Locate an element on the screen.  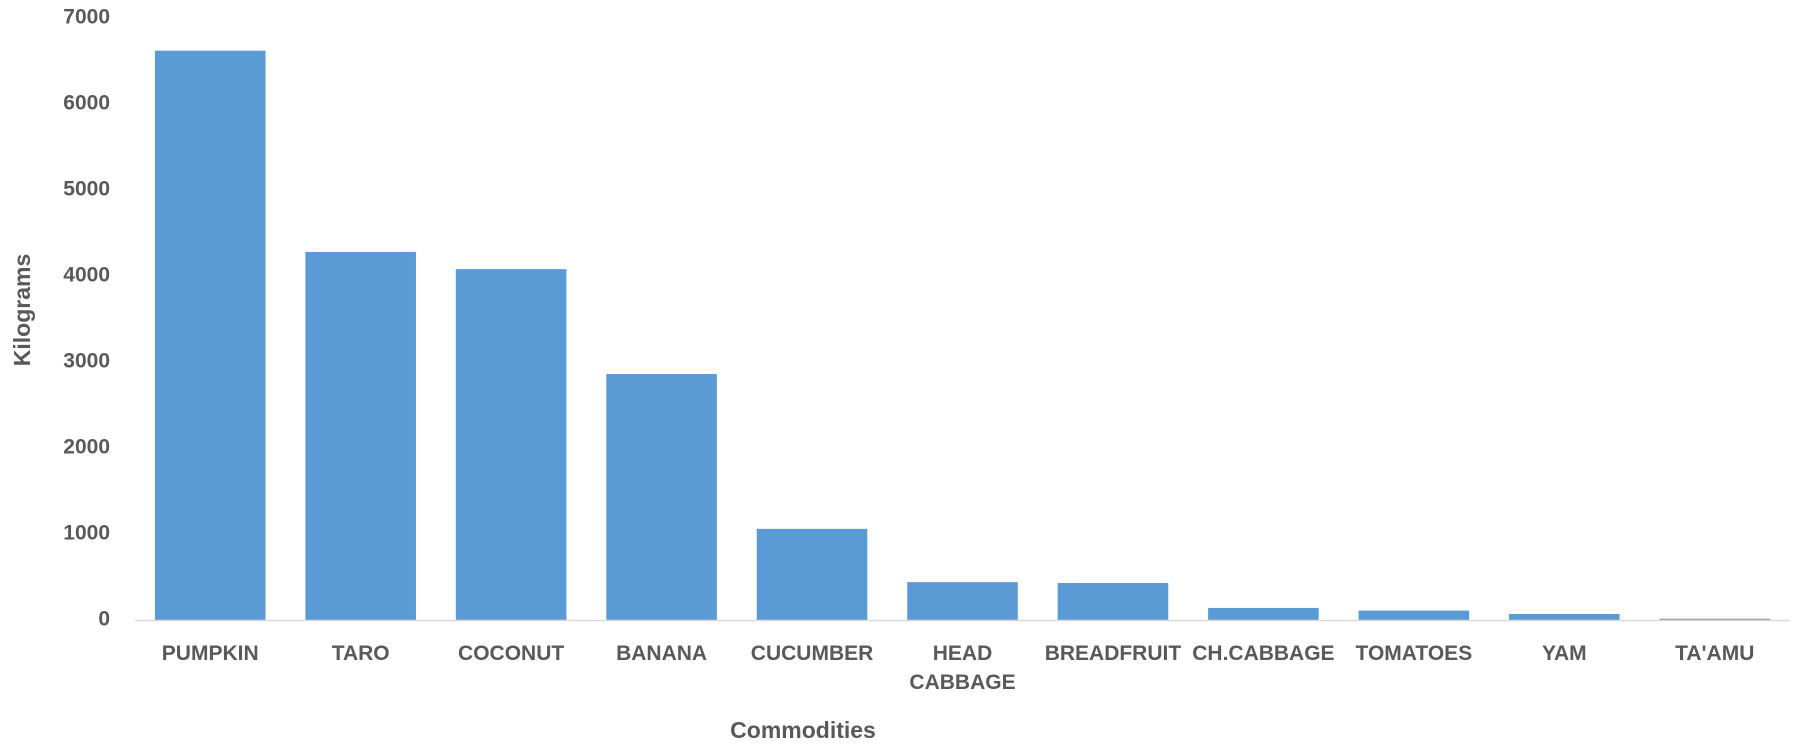
x-tick-label-line: CUCUMBER is located at coordinates (812, 653).